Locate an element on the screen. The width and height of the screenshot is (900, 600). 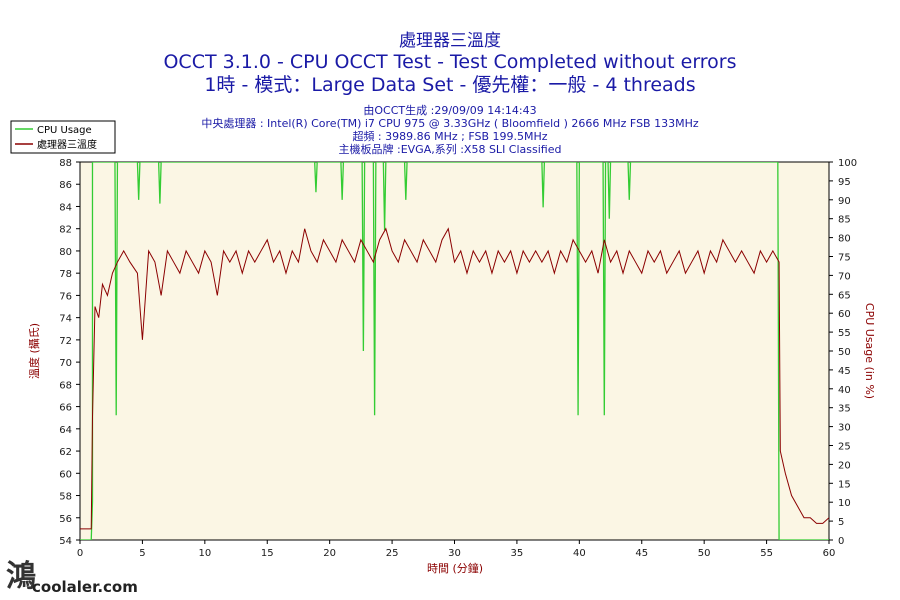
chart-title: 處理器三溫度 is located at coordinates (450, 41).